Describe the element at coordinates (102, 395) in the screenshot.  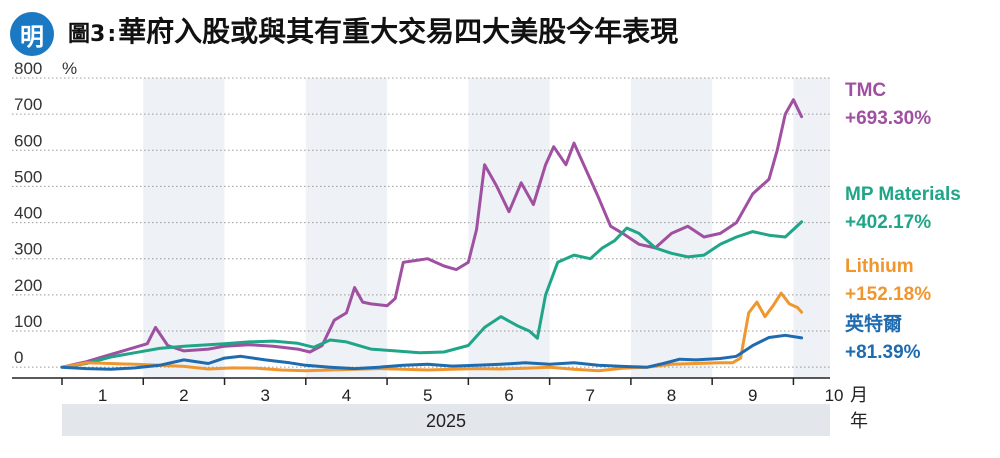
I see `x-tick-label: 1` at that location.